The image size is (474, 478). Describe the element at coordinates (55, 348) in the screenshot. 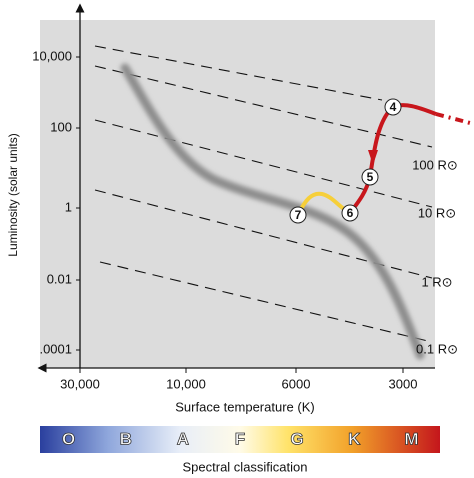

I see `y-tick-label: .0001` at that location.